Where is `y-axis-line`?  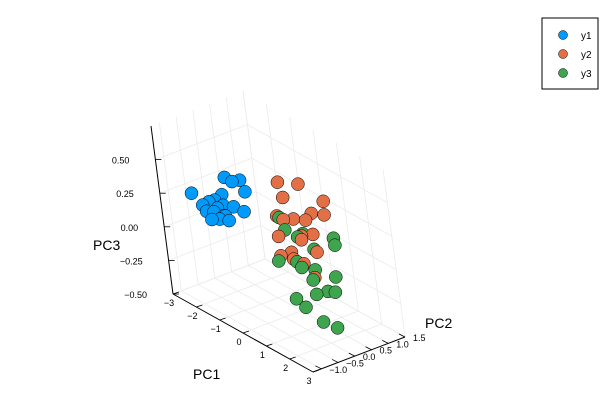
y-axis-line is located at coordinates (359, 354).